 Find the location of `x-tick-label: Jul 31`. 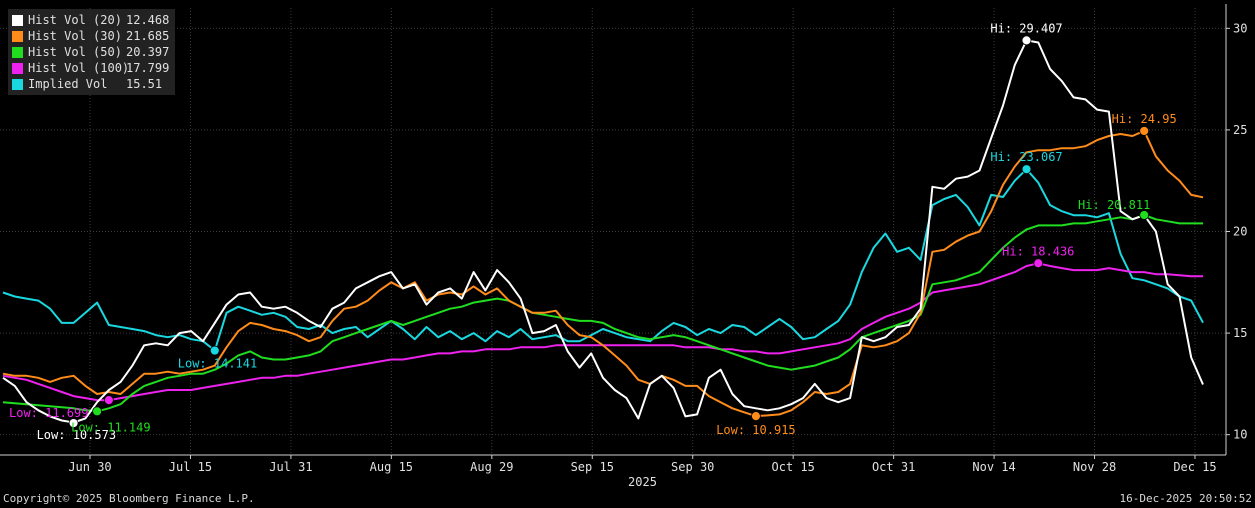

x-tick-label: Jul 31 is located at coordinates (290, 467).